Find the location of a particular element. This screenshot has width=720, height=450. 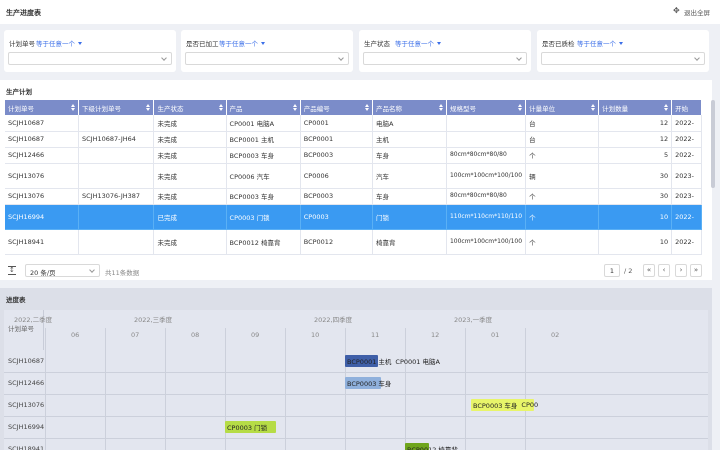

column-header: 生产状态 is located at coordinates (190, 107).